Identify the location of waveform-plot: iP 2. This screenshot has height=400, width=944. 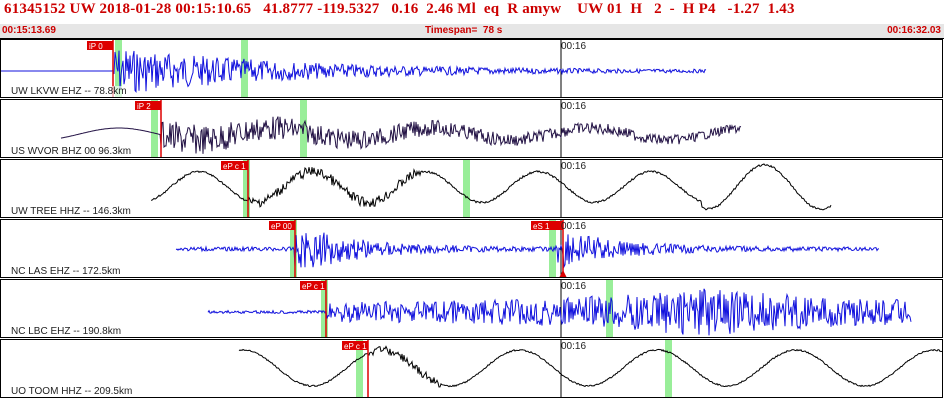
(472, 129).